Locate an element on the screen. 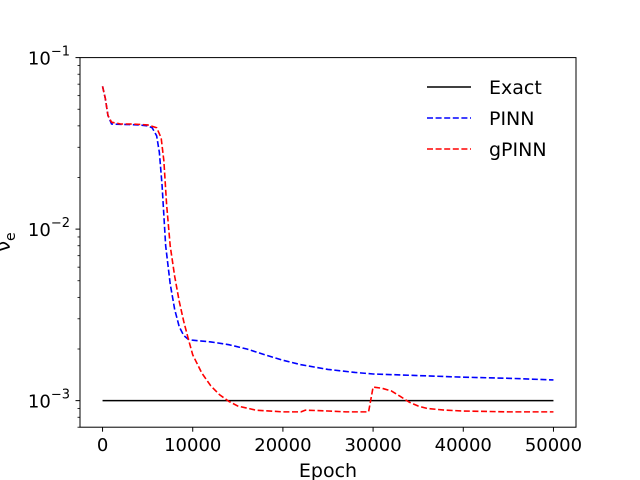 This screenshot has height=480, width=640. x-tick-label: 20000 is located at coordinates (282, 445).